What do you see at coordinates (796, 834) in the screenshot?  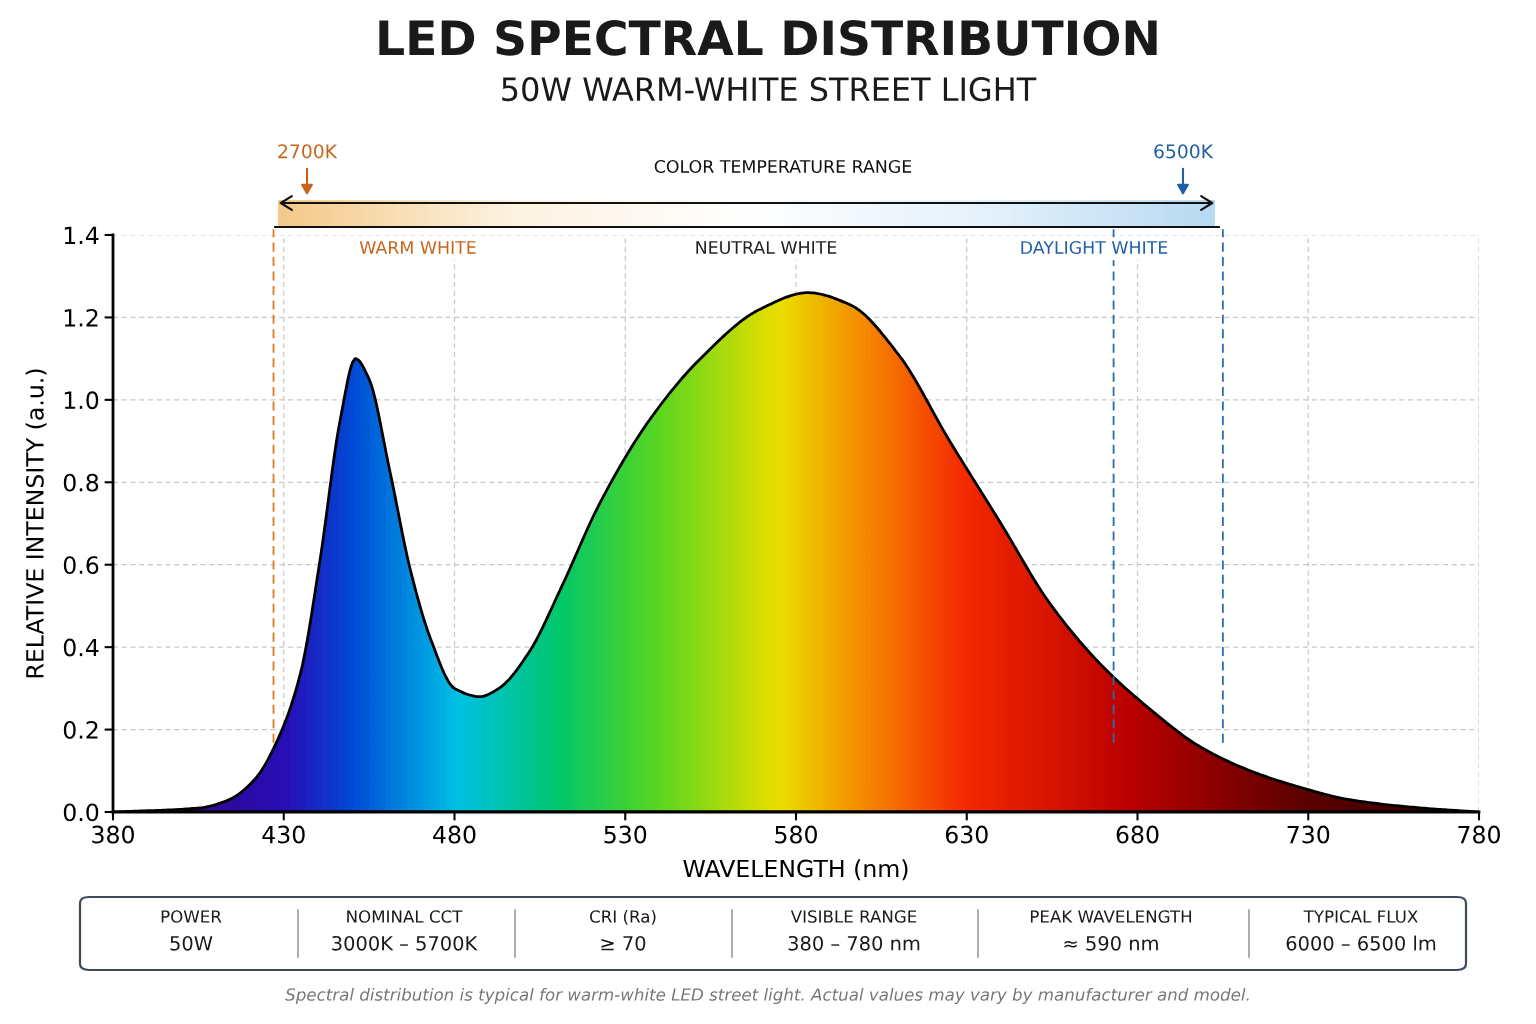 I see `x-tick-label: 580` at bounding box center [796, 834].